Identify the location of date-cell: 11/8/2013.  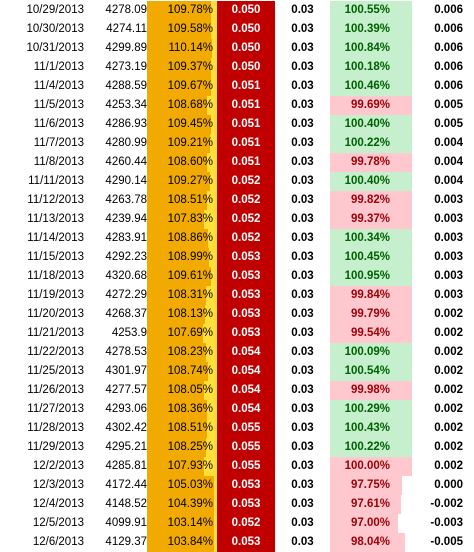
(58, 162).